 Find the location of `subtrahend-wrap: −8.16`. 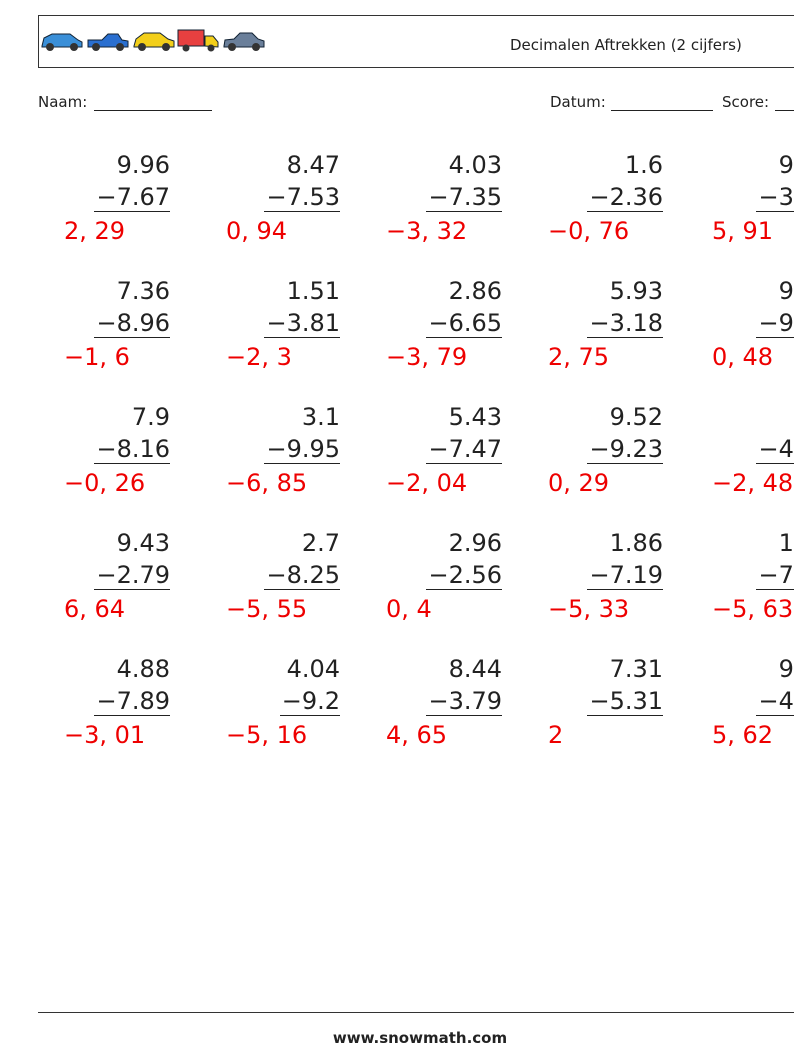

subtrahend-wrap: −8.16 is located at coordinates (132, 449).